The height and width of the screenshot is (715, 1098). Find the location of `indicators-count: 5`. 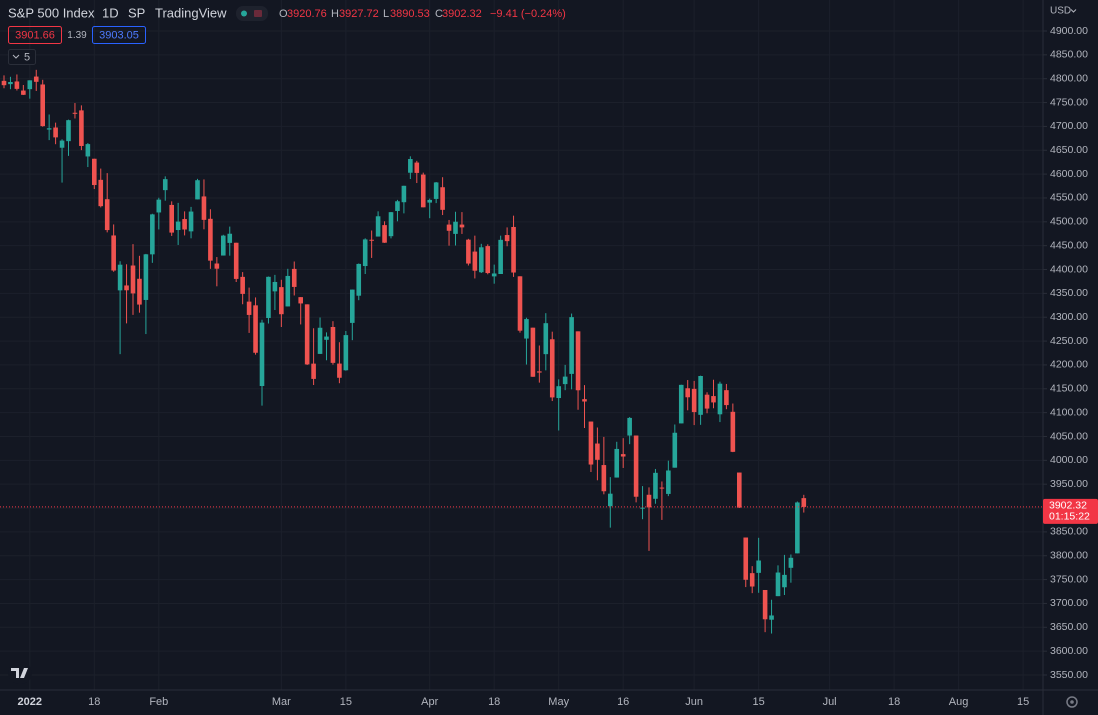

indicators-count: 5 is located at coordinates (27, 57).